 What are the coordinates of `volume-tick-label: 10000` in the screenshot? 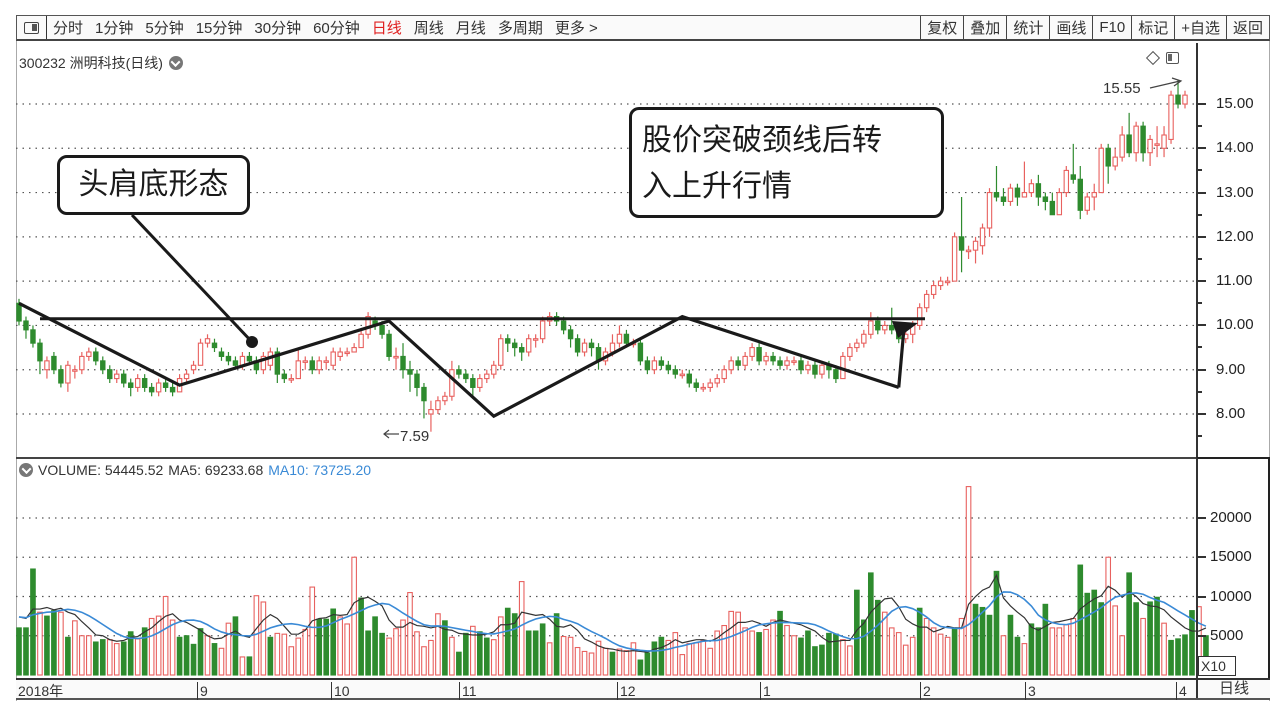 It's located at (1231, 596).